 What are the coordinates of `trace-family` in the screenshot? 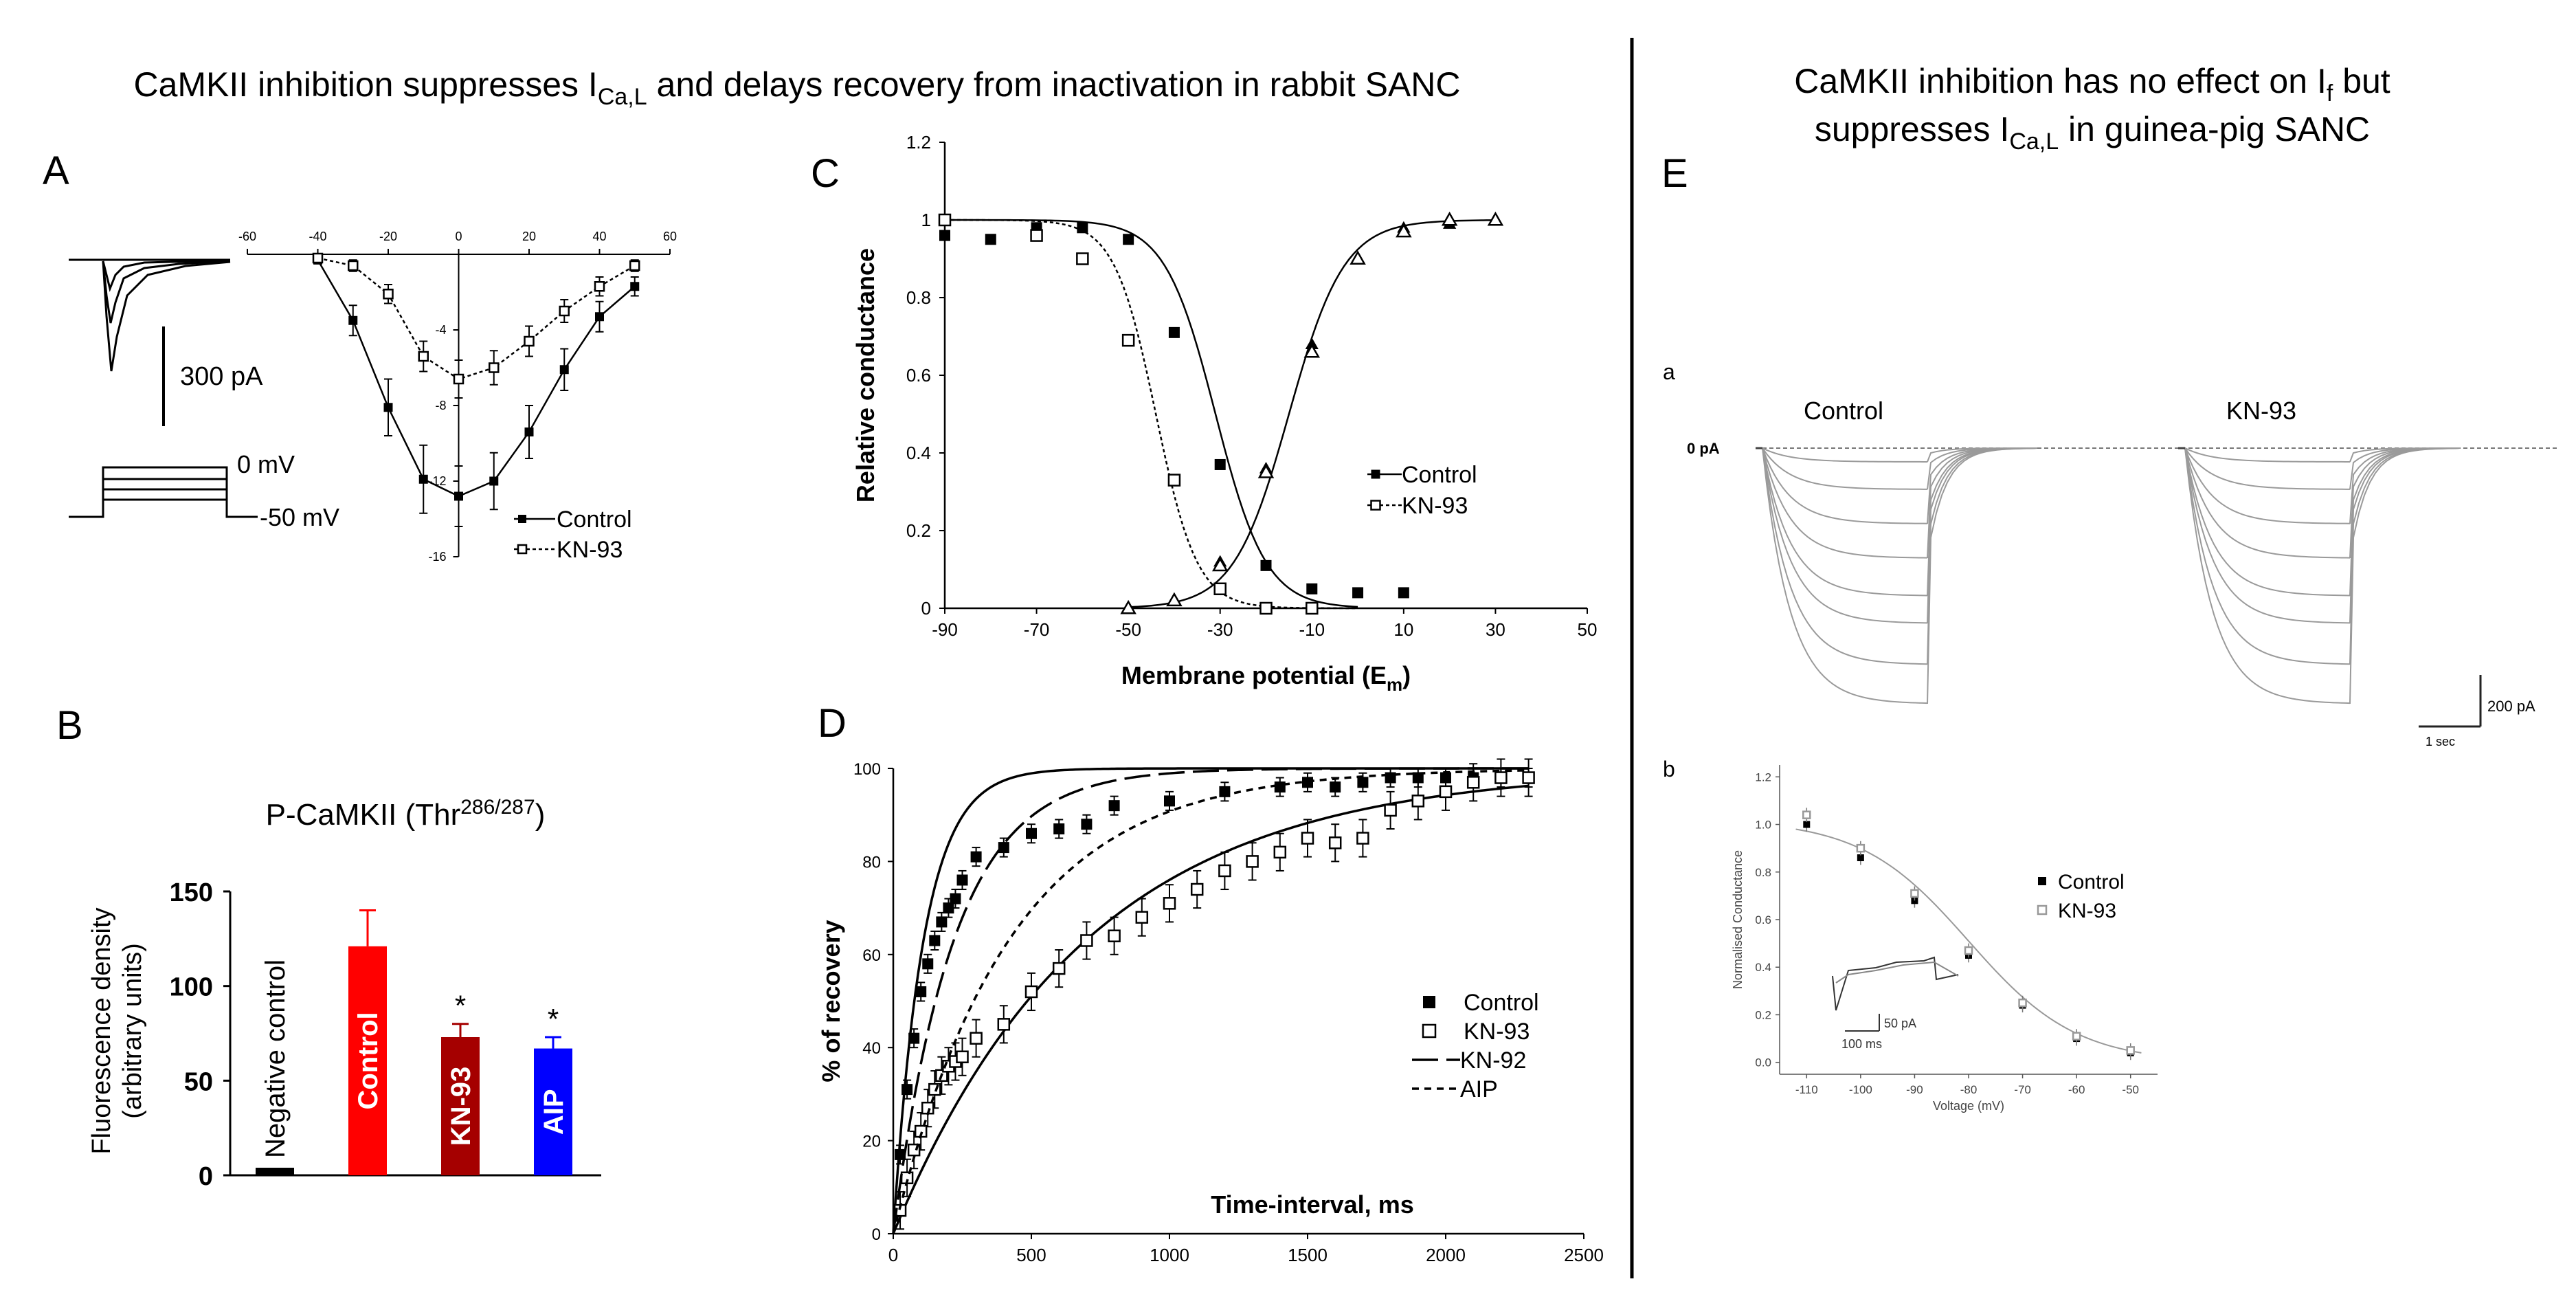 It's located at (2108, 575).